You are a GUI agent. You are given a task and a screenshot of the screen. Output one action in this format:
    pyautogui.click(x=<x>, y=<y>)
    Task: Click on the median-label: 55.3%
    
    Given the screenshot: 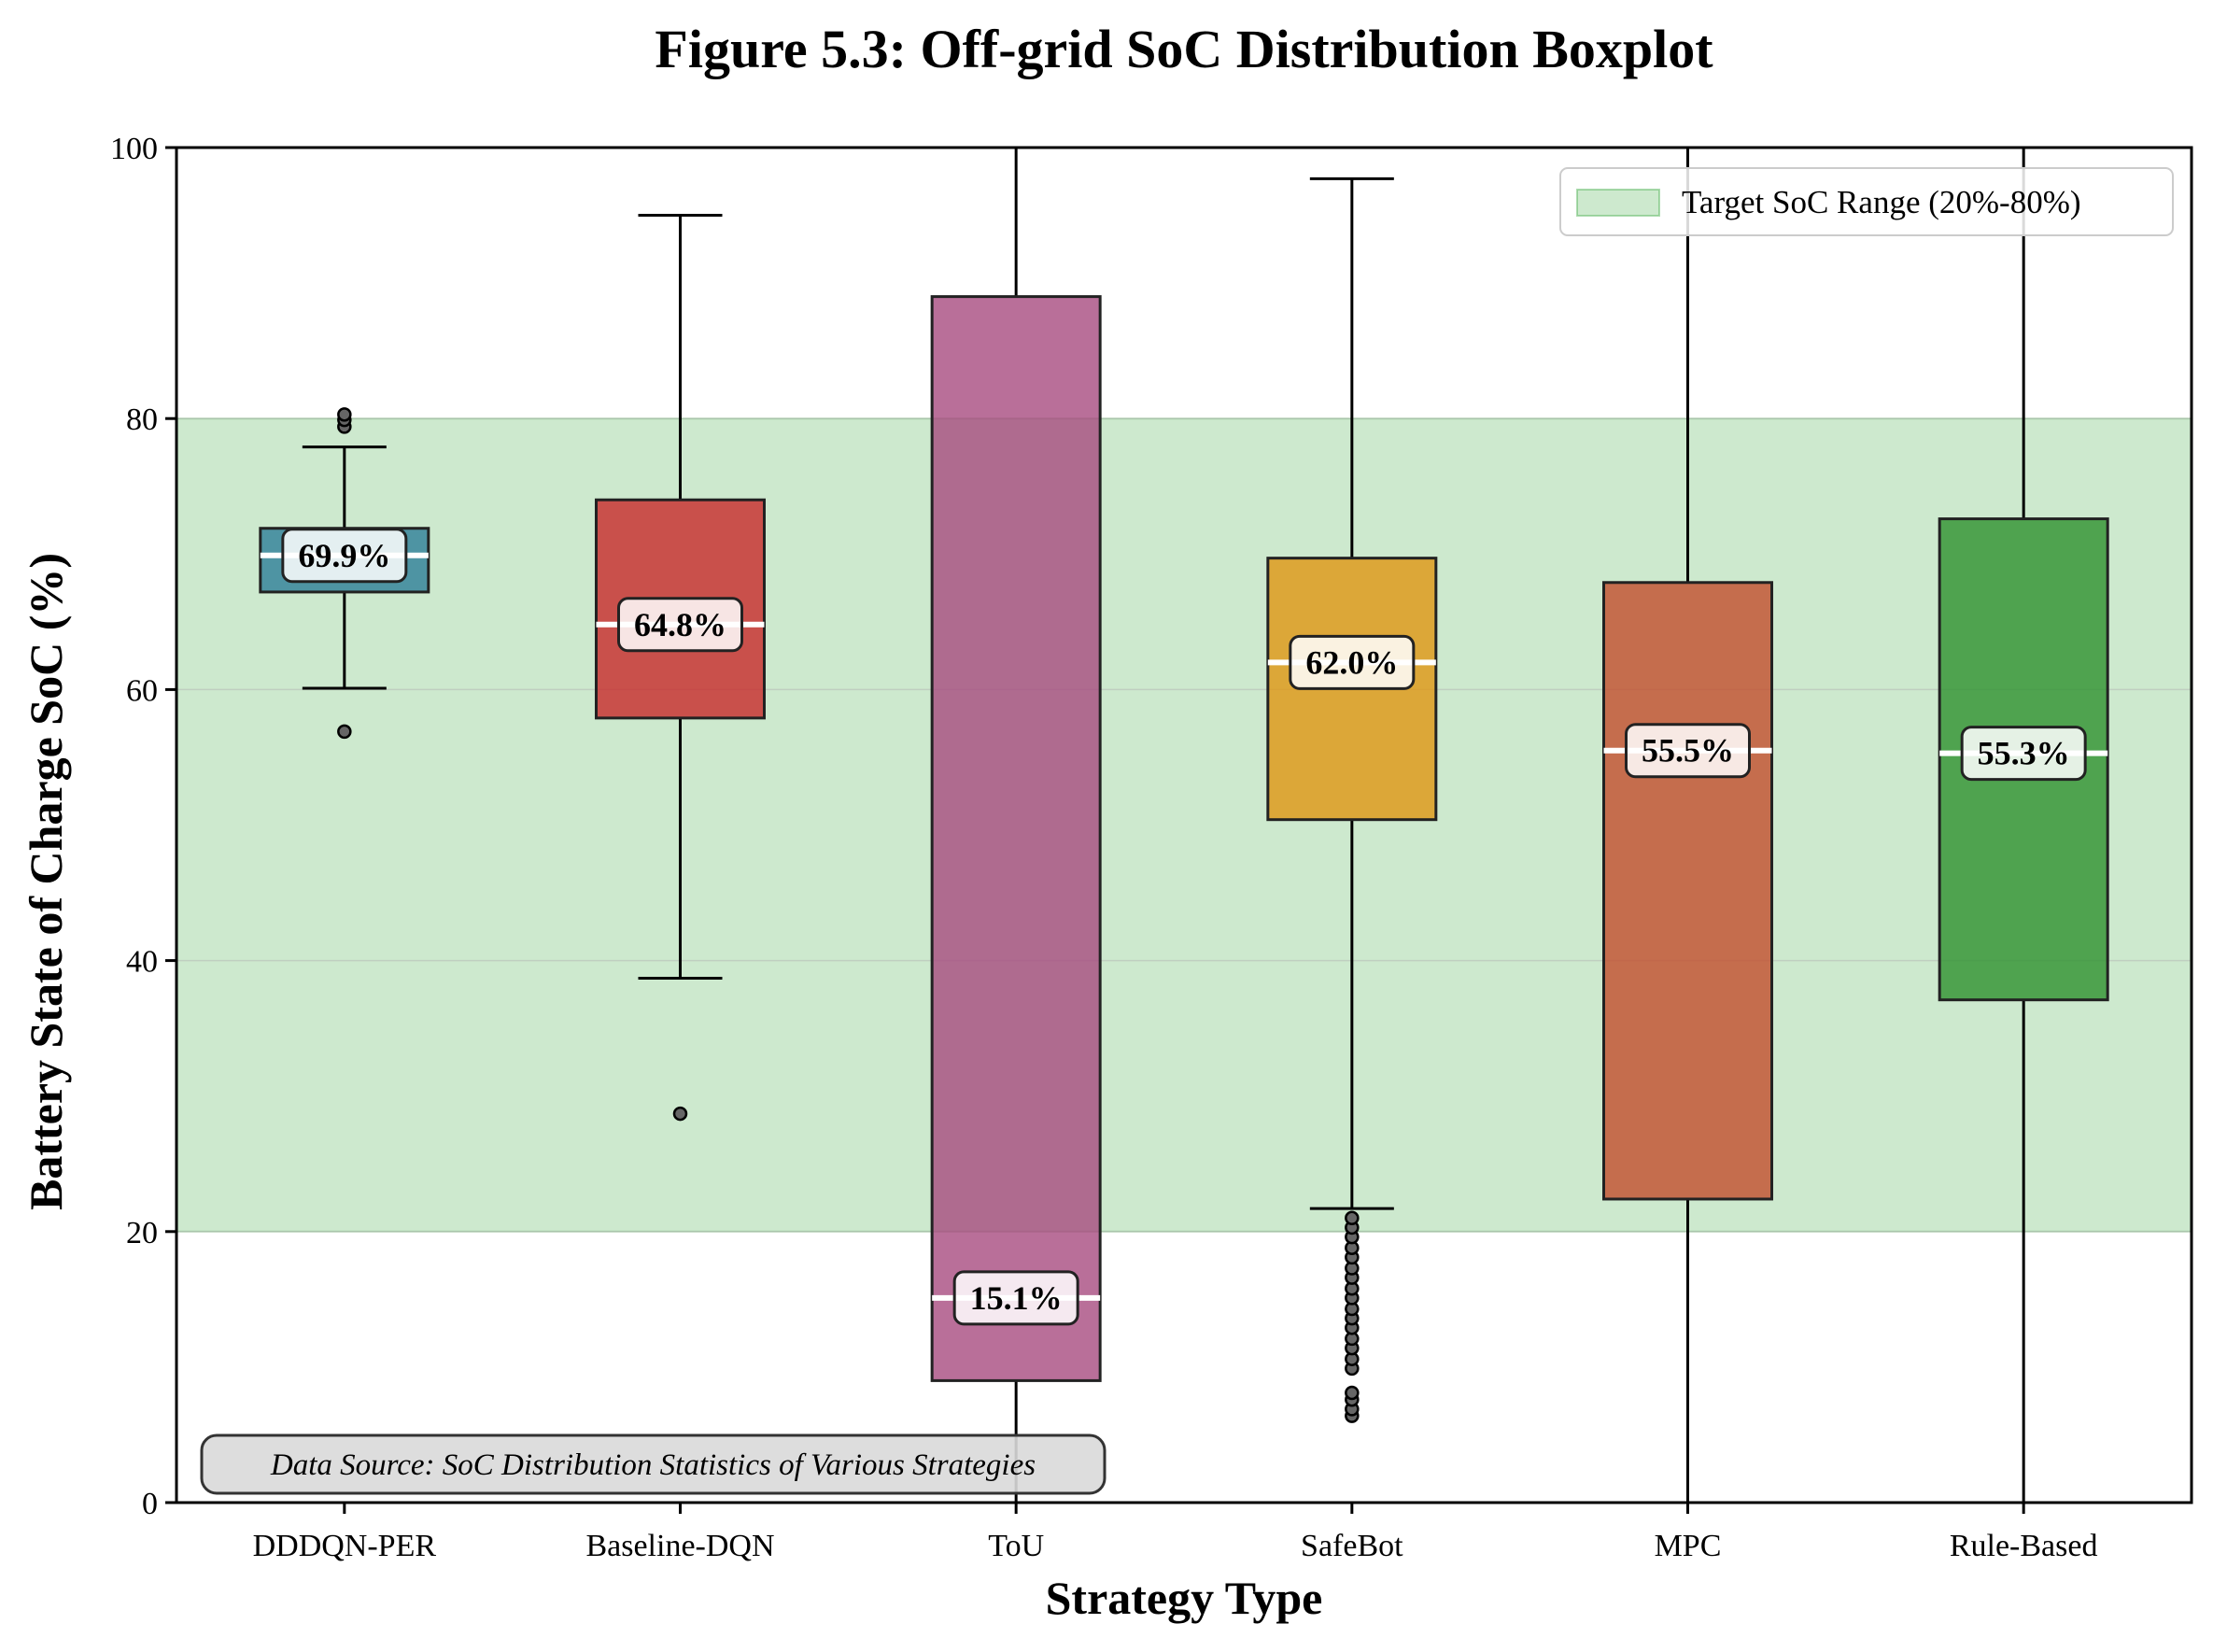 What is the action you would take?
    pyautogui.click(x=2024, y=753)
    